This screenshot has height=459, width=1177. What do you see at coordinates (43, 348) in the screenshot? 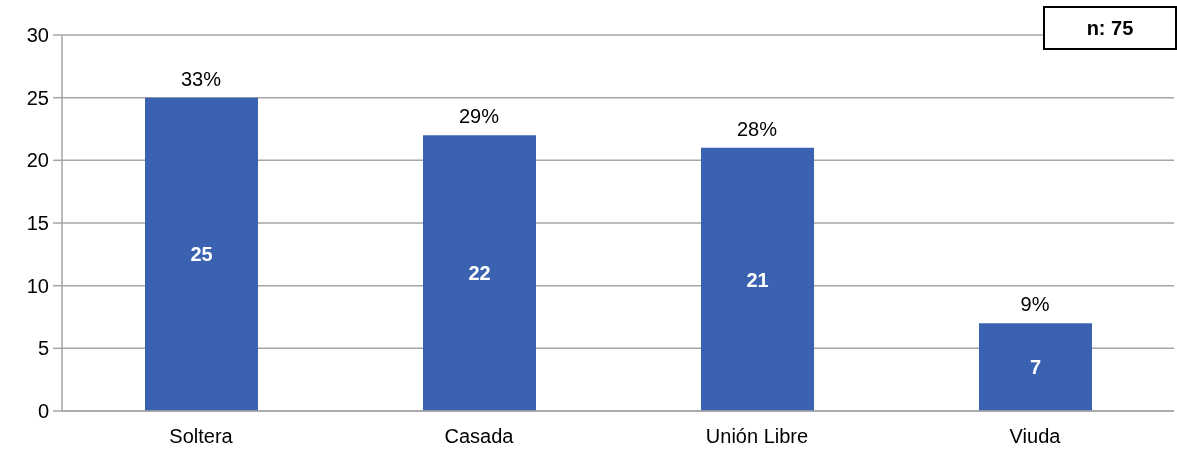
I see `y-tick-label: 5` at bounding box center [43, 348].